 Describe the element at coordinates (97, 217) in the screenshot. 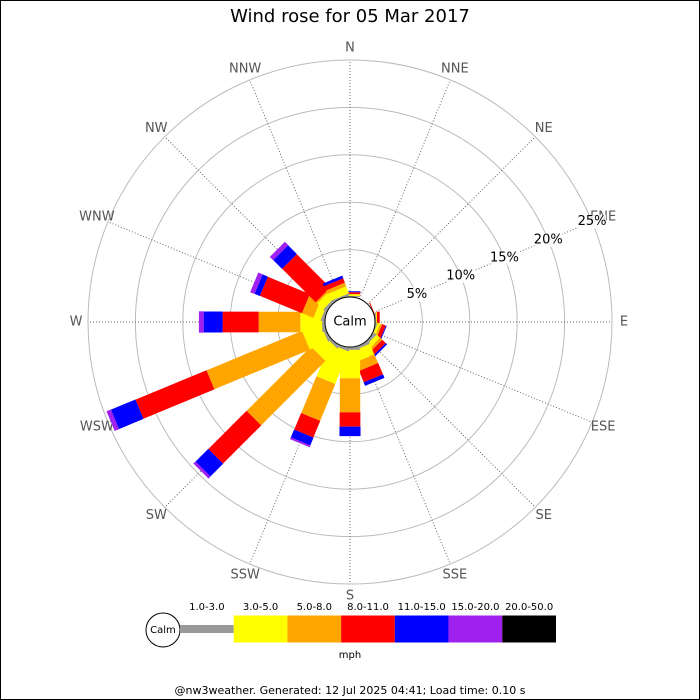

I see `direction-label: WNW` at that location.